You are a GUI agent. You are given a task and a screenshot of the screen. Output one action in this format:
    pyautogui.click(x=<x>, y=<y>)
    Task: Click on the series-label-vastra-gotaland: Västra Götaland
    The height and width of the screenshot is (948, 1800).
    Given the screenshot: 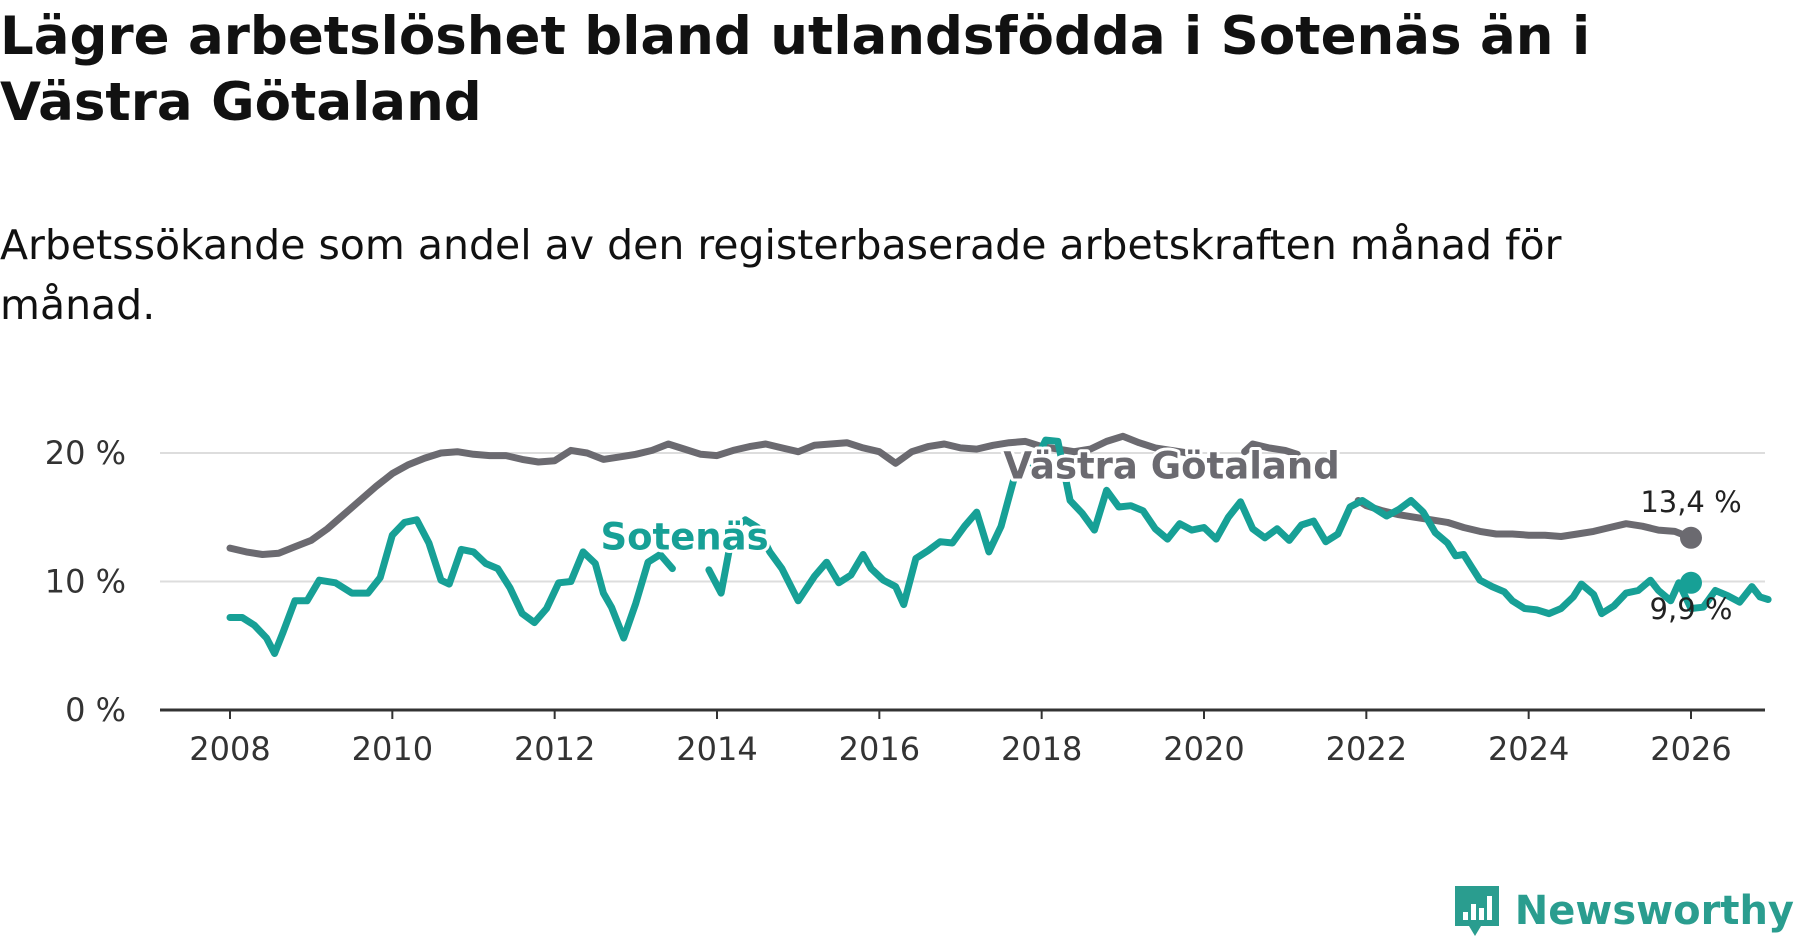 What is the action you would take?
    pyautogui.click(x=1171, y=466)
    